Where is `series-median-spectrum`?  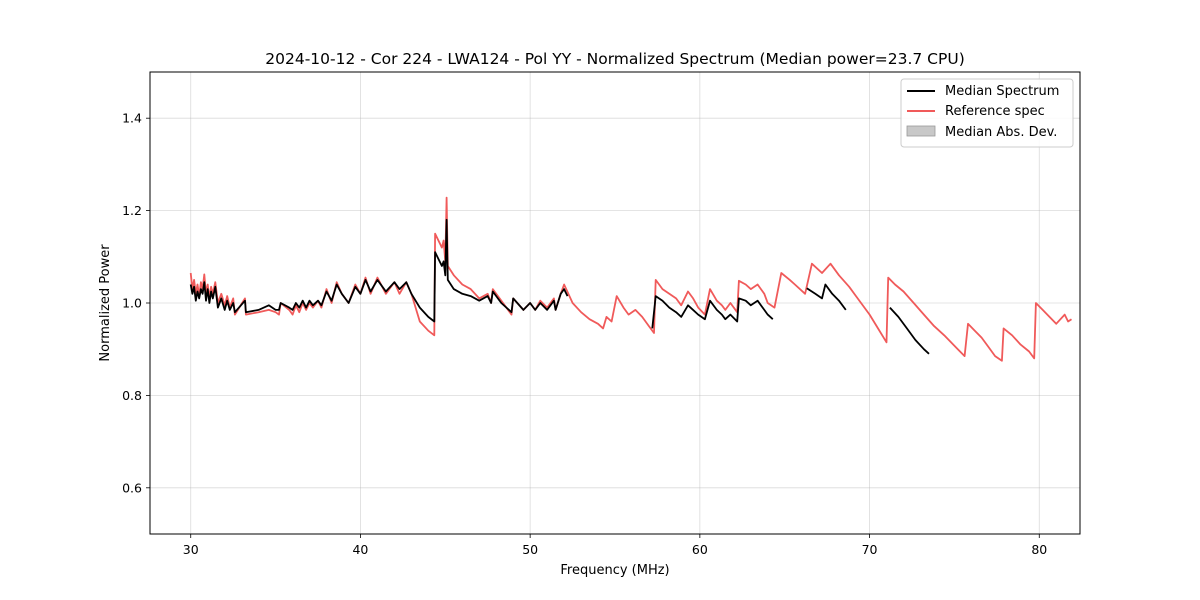 series-median-spectrum is located at coordinates (559, 286).